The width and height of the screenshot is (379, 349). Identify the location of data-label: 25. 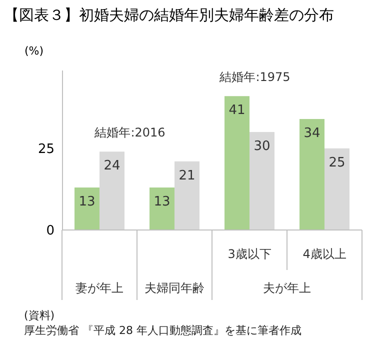
(337, 162).